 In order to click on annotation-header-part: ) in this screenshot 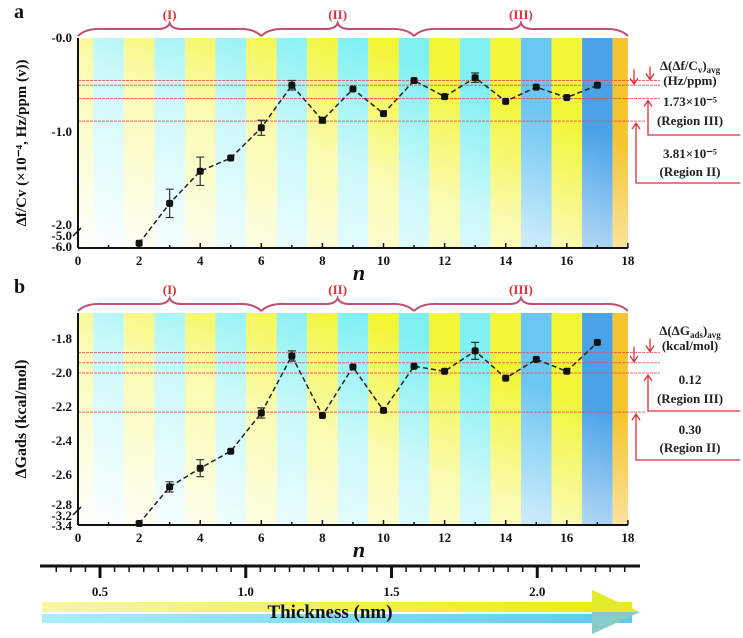, I will do `click(705, 330)`.